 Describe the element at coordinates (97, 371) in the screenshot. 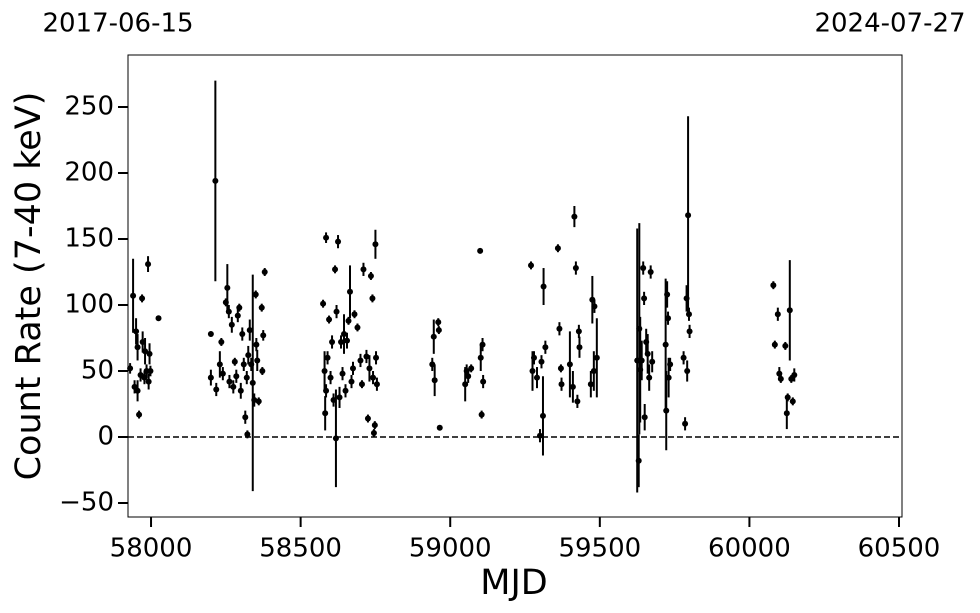

I see `y-tick-label: 50` at that location.